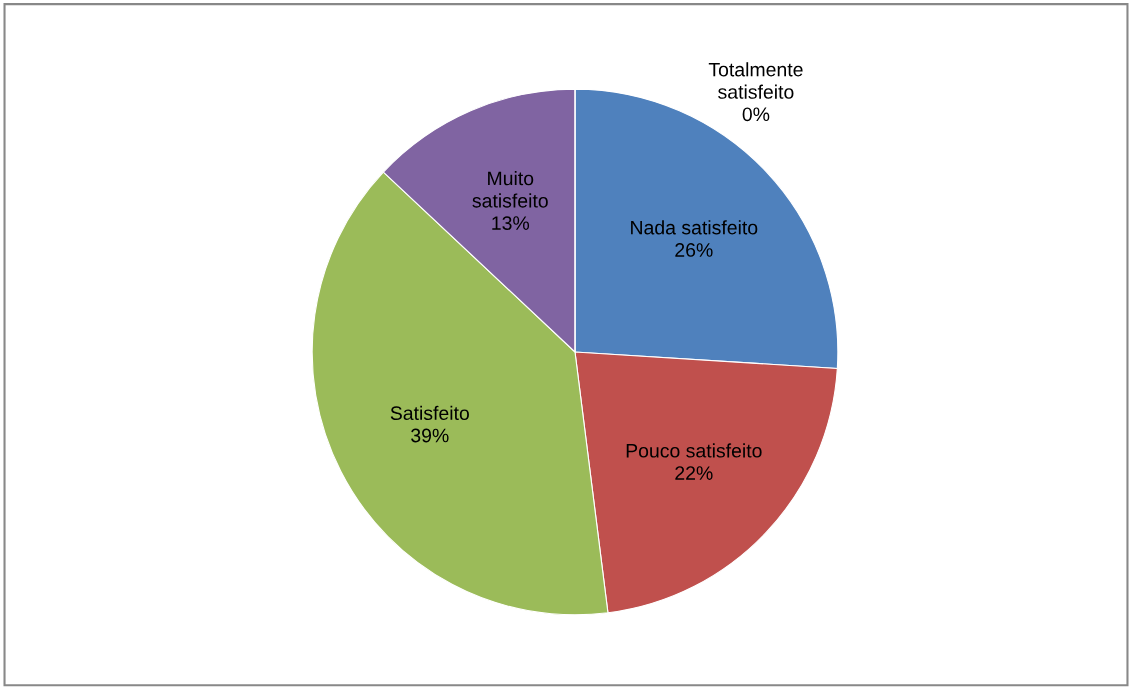 The image size is (1132, 688). I want to click on slice-label: Satisfeito, so click(429, 413).